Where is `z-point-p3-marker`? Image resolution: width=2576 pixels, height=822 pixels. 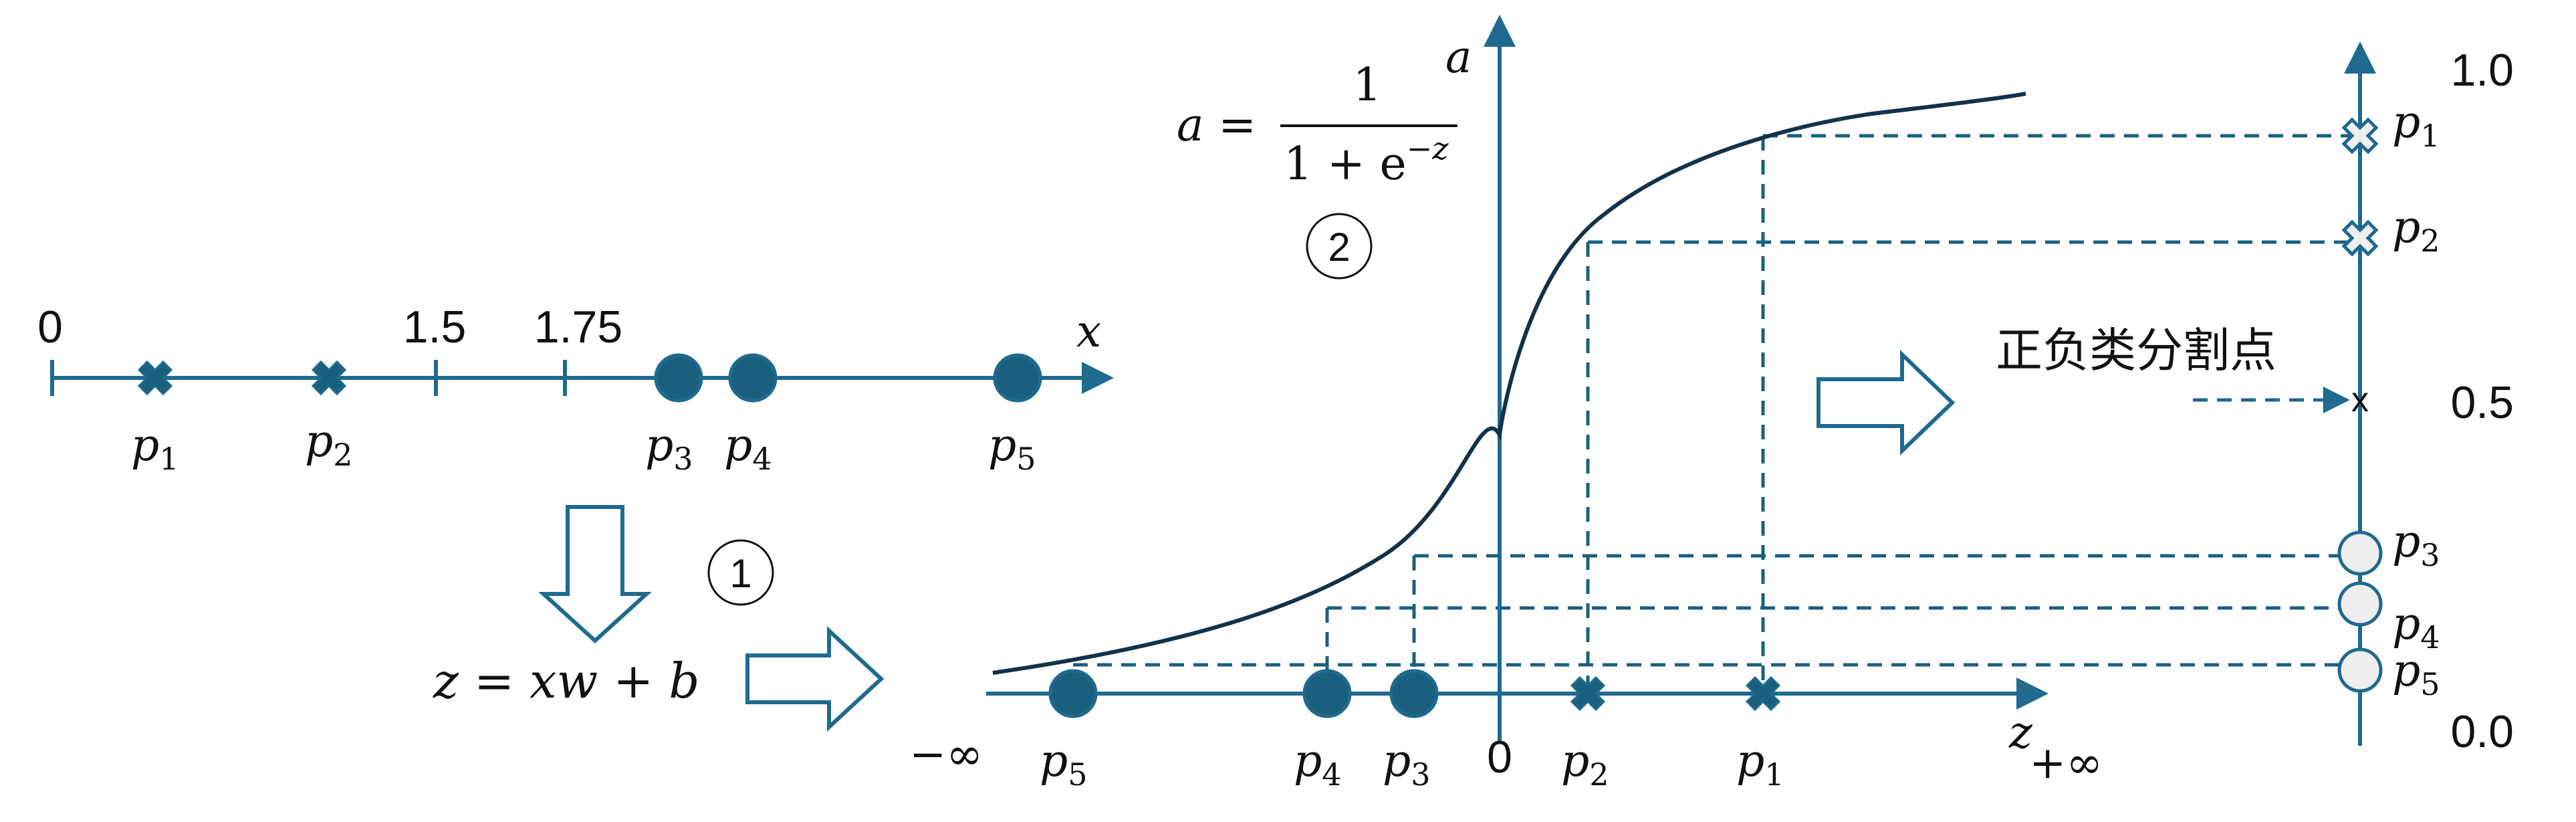
z-point-p3-marker is located at coordinates (1414, 694).